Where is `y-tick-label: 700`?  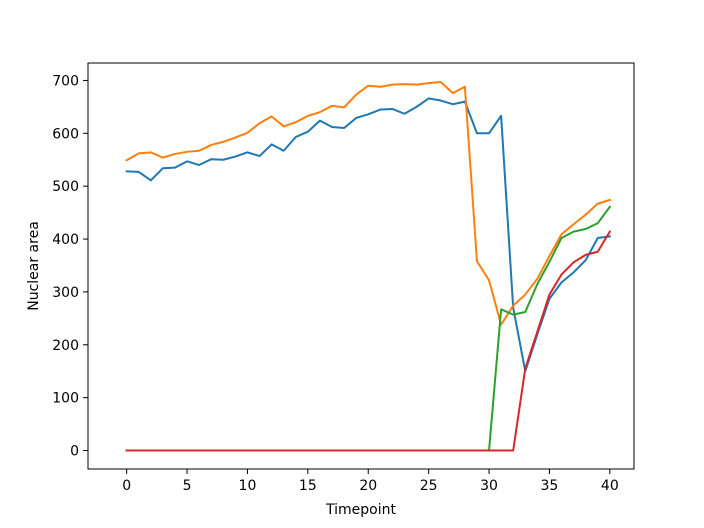 y-tick-label: 700 is located at coordinates (65, 81).